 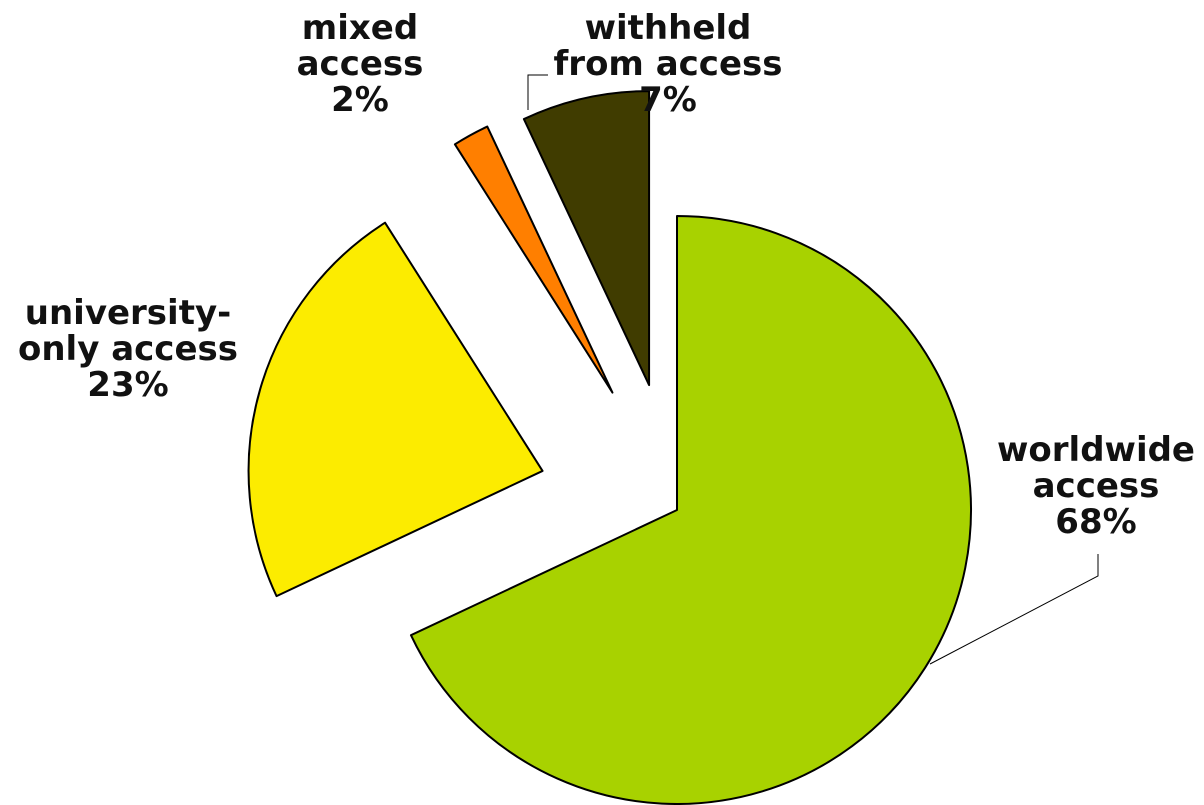 What do you see at coordinates (127, 385) in the screenshot?
I see `data-label-line: 23%` at bounding box center [127, 385].